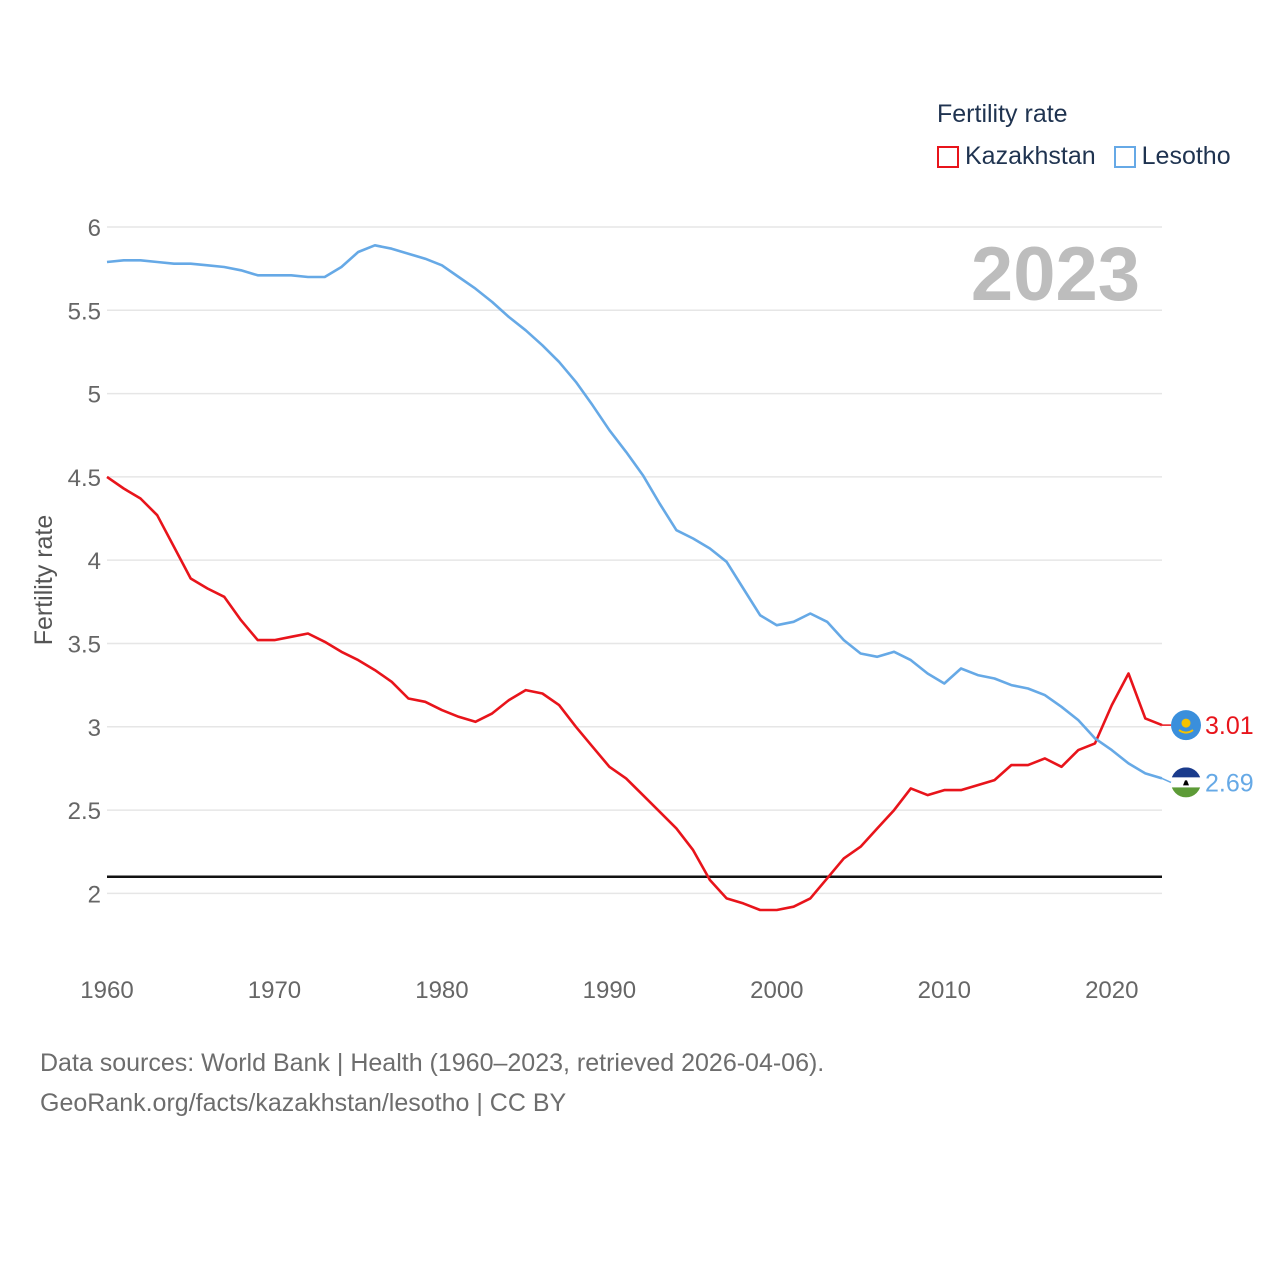 This screenshot has width=1280, height=1280. Describe the element at coordinates (94, 561) in the screenshot. I see `y-tick-label: 4` at that location.